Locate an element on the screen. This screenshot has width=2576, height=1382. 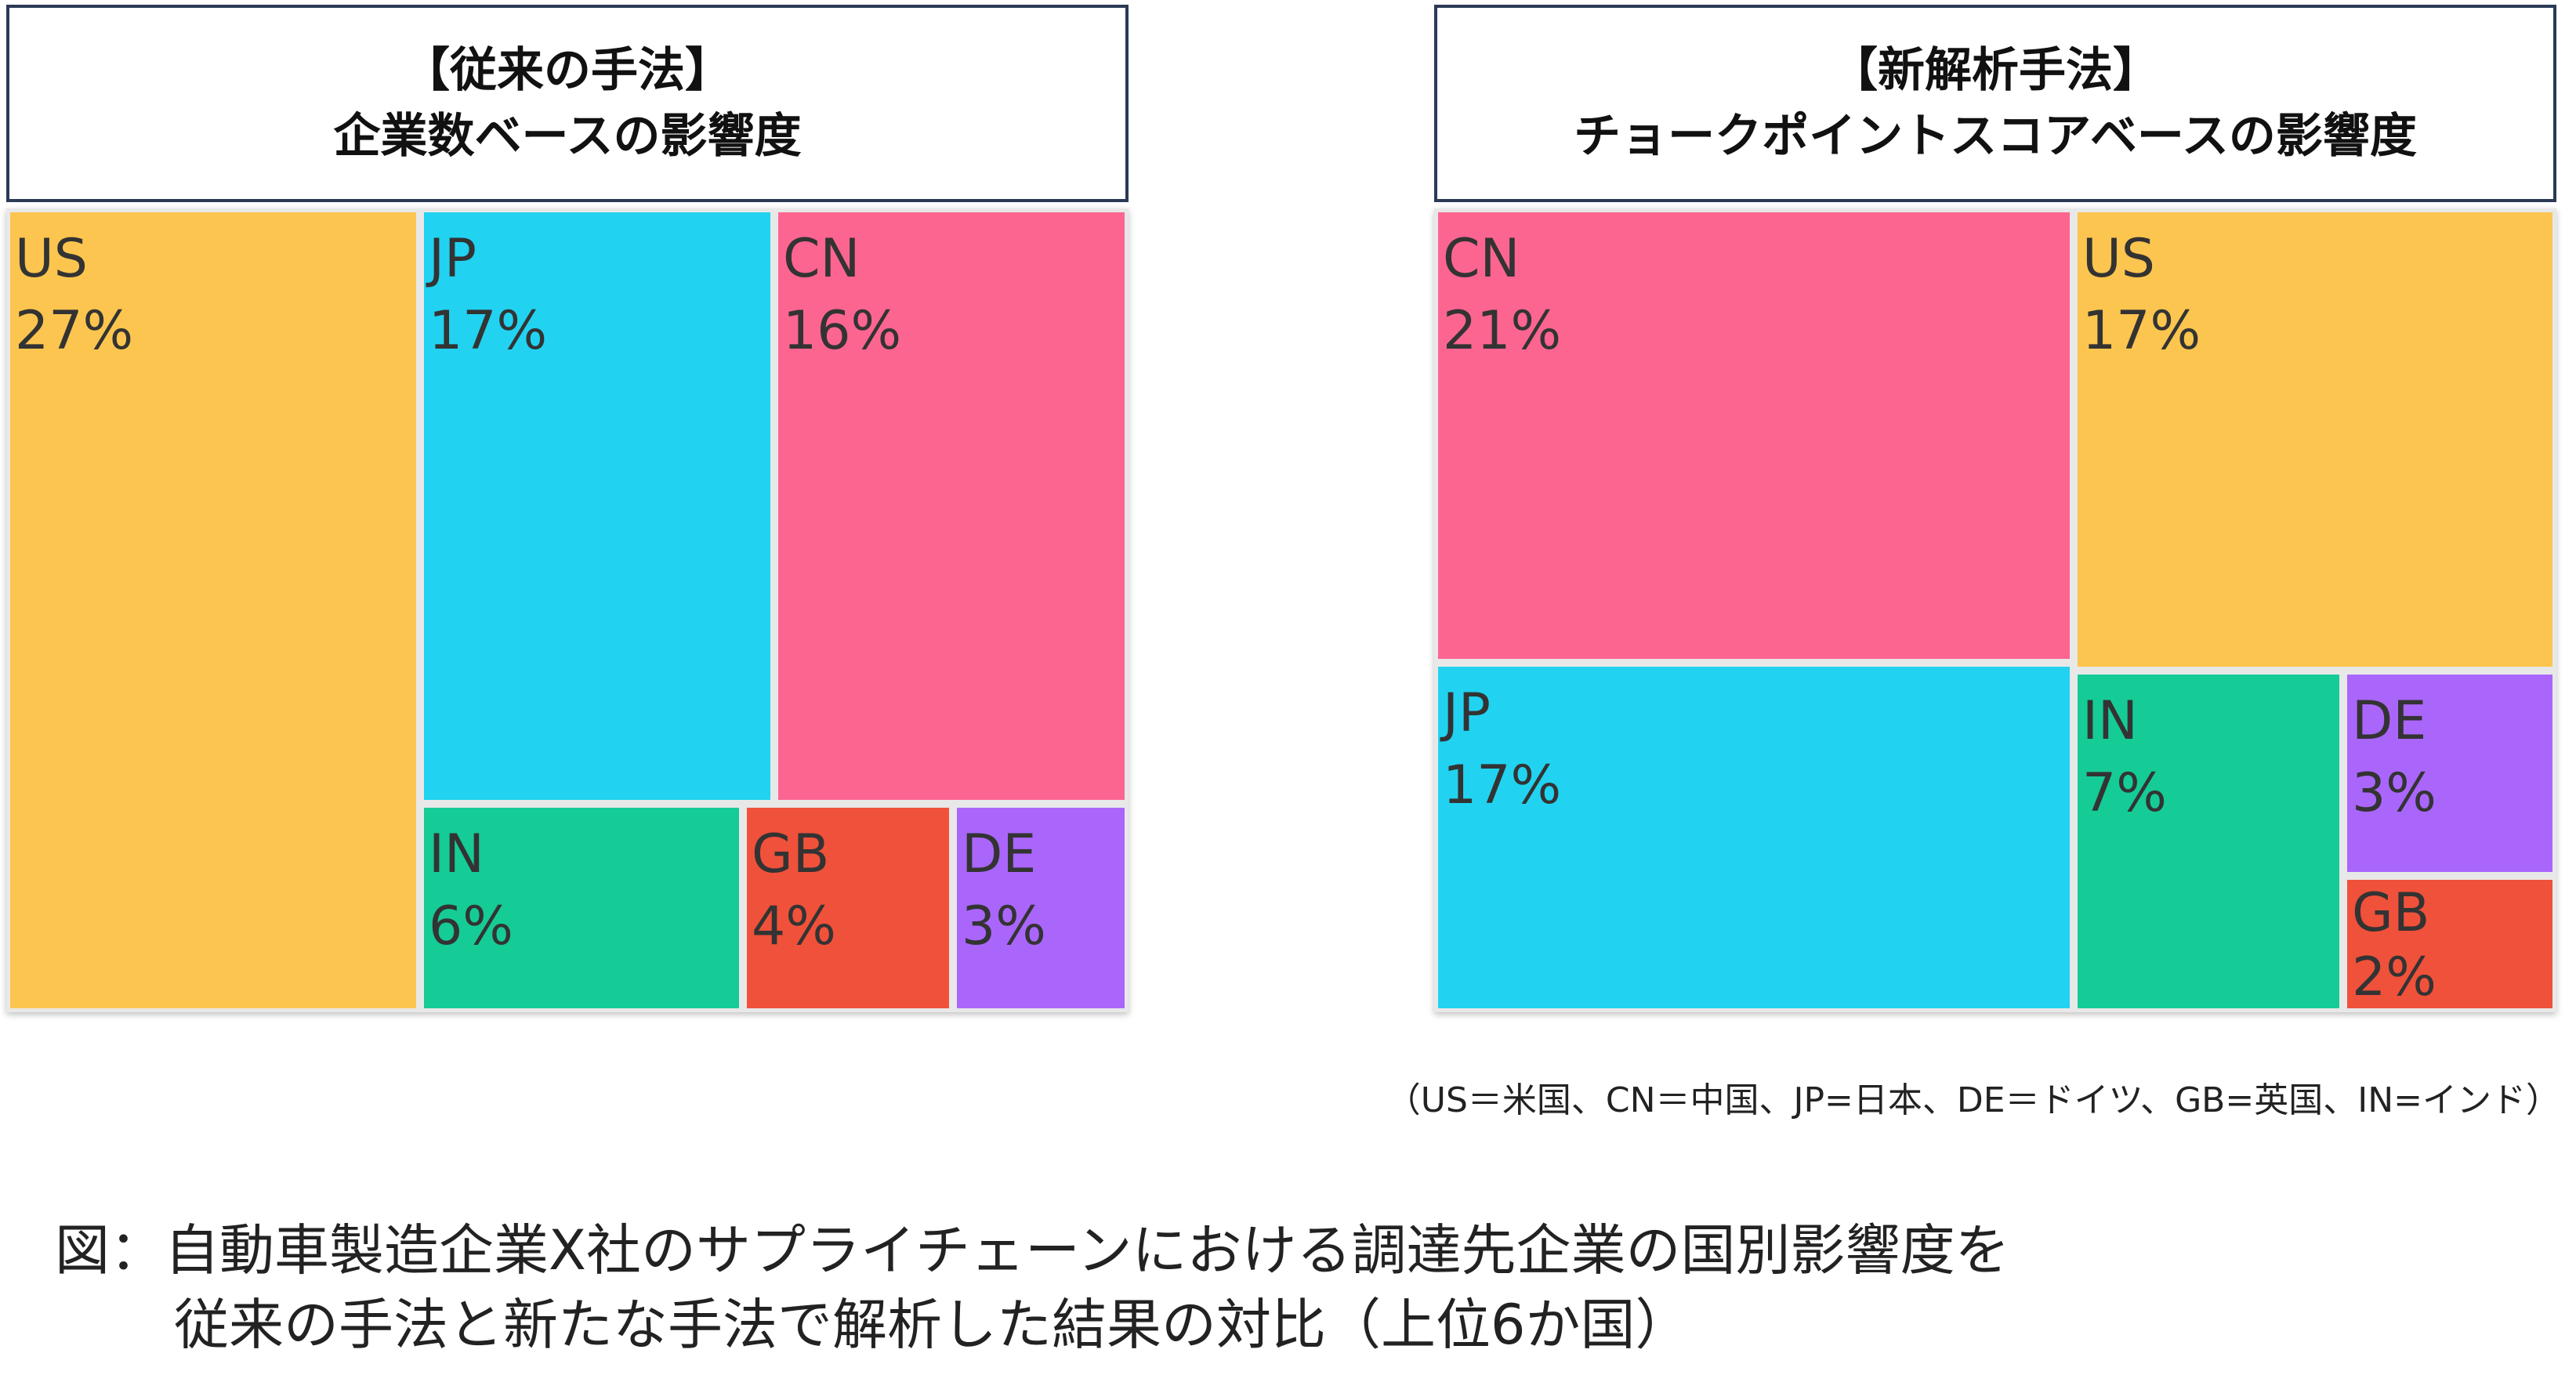
panel-title-new: 【新解析手法】 チョークポイントスコアベースの影響度 is located at coordinates (1995, 103).